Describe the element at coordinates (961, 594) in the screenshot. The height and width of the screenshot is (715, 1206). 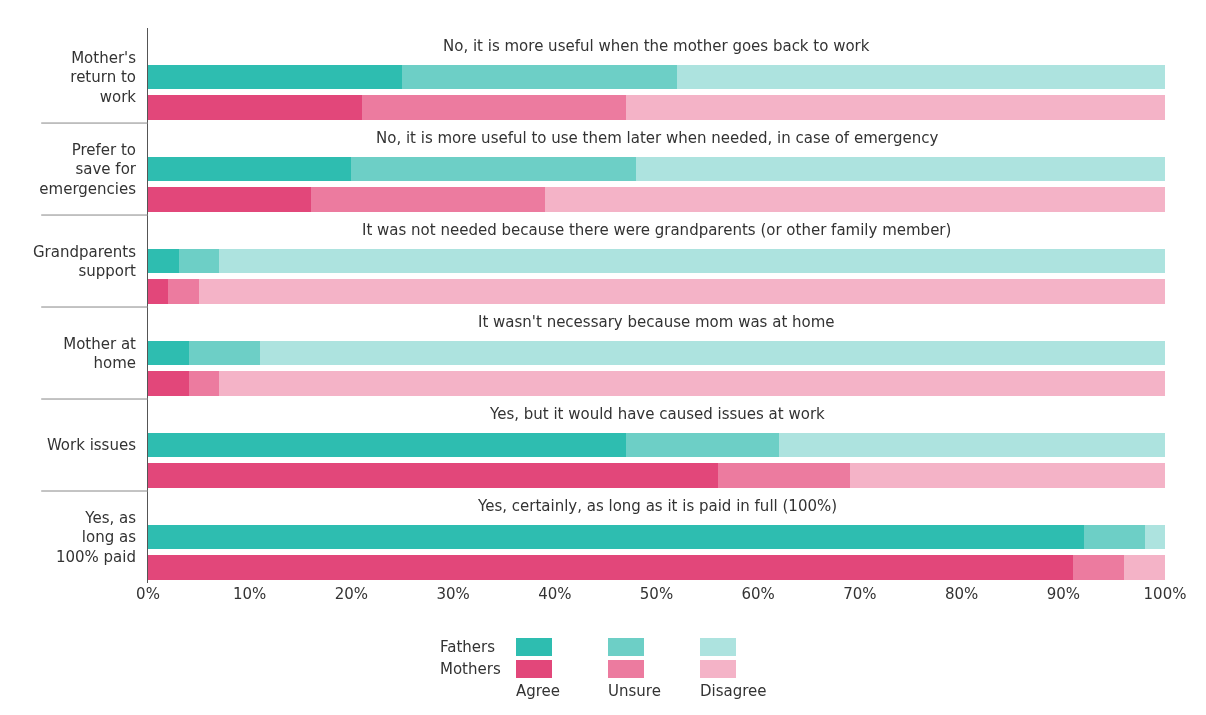
I see `x-tick-label: 80%` at that location.